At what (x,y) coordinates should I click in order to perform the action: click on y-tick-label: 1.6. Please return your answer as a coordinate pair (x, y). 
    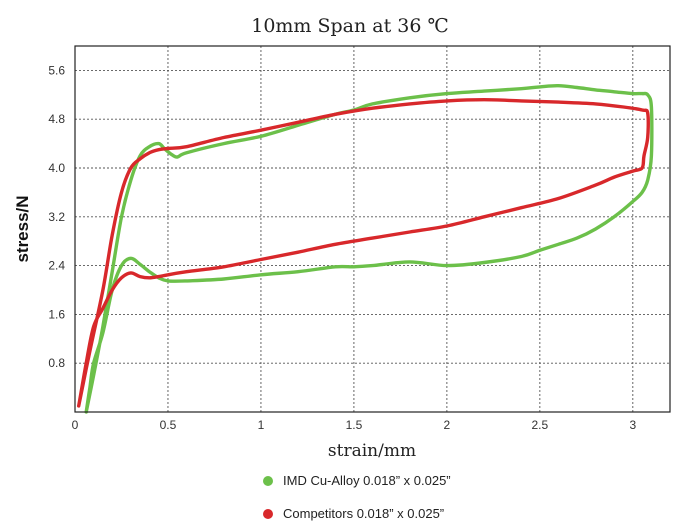
    Looking at the image, I should click on (56, 314).